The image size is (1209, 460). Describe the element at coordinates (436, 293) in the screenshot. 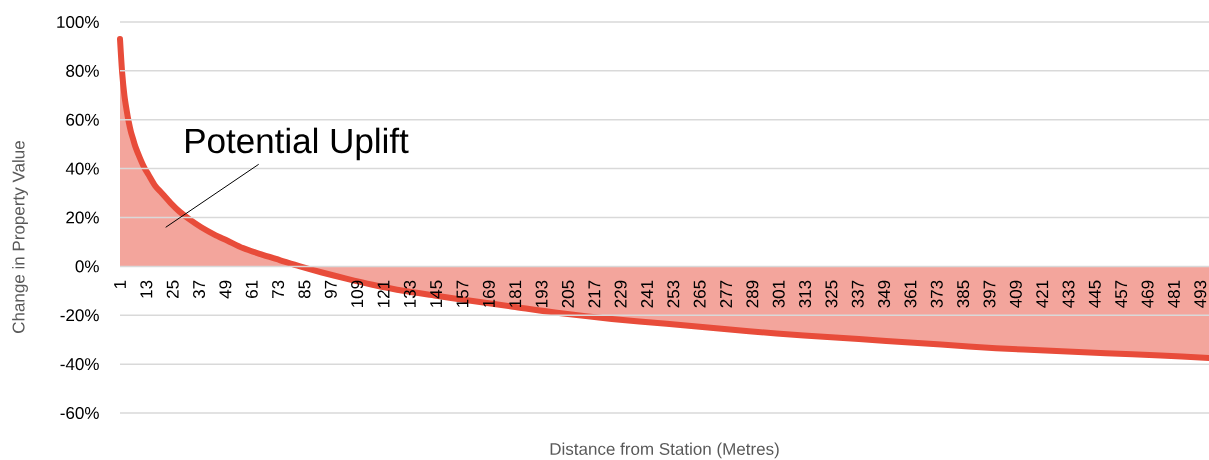

I see `x-tick-label: 145` at that location.